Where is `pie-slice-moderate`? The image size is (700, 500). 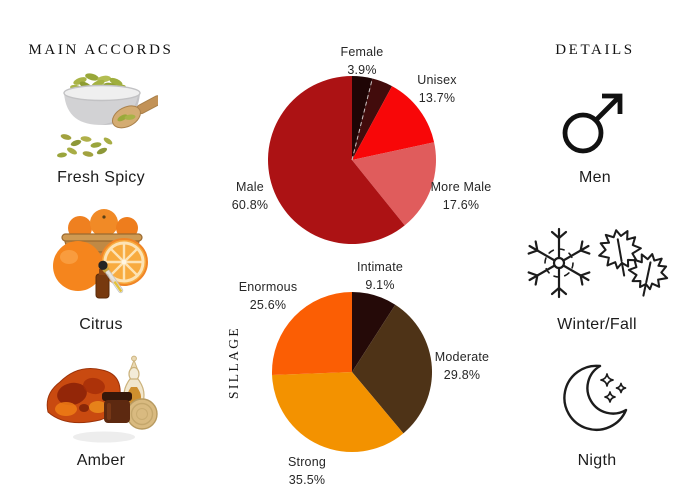
pie-slice-moderate is located at coordinates (392, 369).